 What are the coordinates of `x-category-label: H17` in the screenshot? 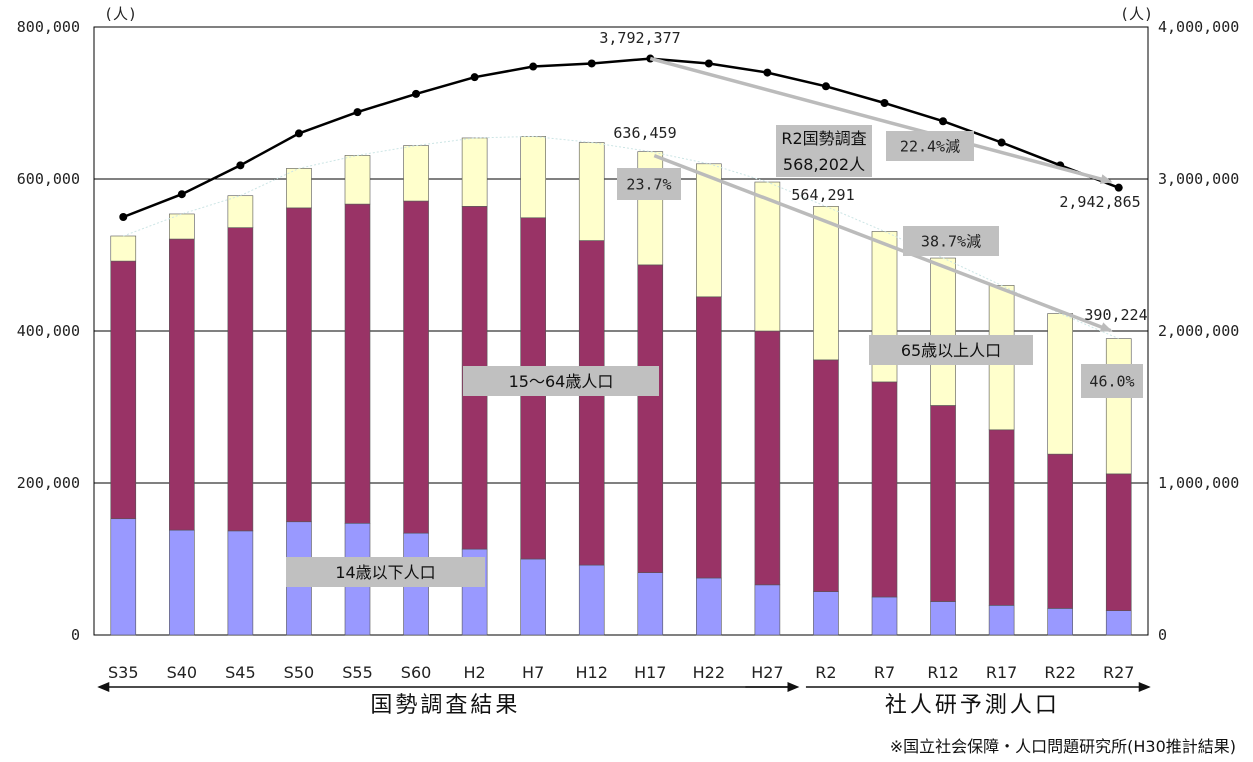 It's located at (650, 672).